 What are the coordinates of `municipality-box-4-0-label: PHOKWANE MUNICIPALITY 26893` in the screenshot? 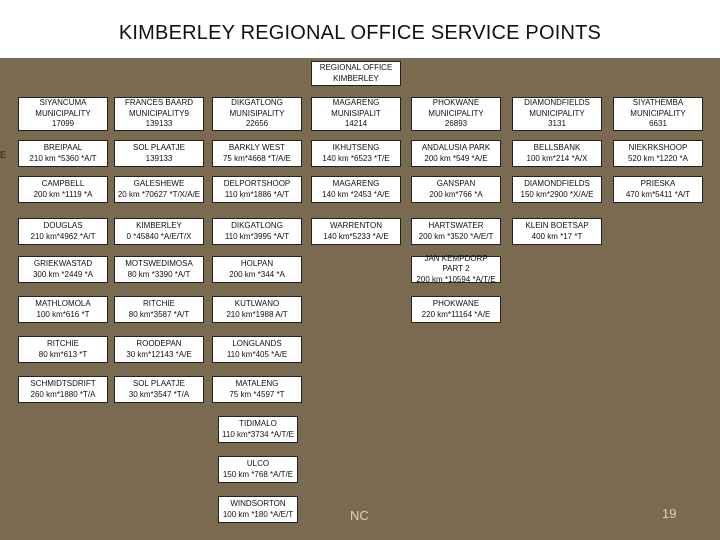 It's located at (456, 113).